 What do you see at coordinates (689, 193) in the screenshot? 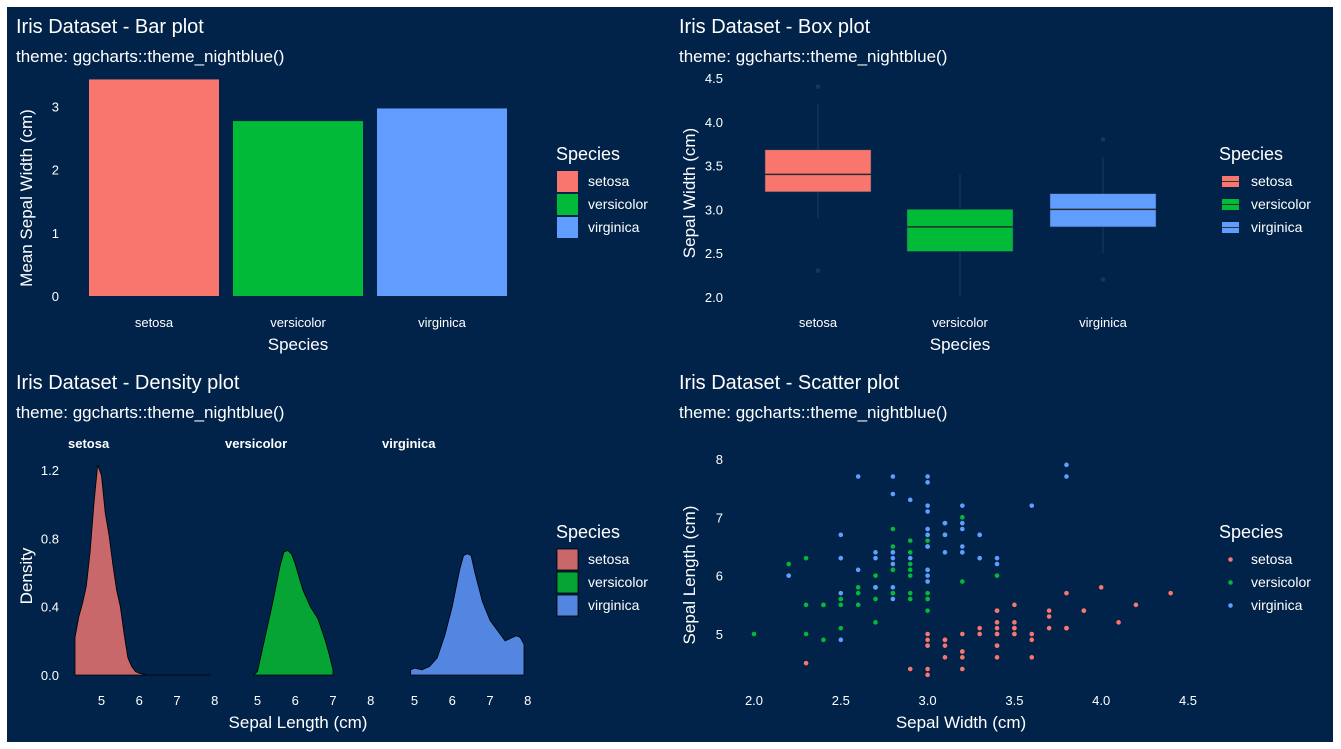
I see `box-y-axis-label: Sepal Width (cm)` at bounding box center [689, 193].